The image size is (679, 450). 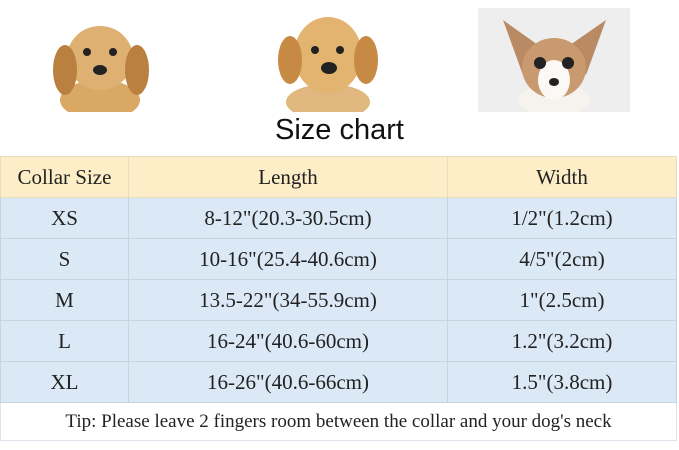 I want to click on header-row: Collar Size Length Width, so click(x=338, y=177).